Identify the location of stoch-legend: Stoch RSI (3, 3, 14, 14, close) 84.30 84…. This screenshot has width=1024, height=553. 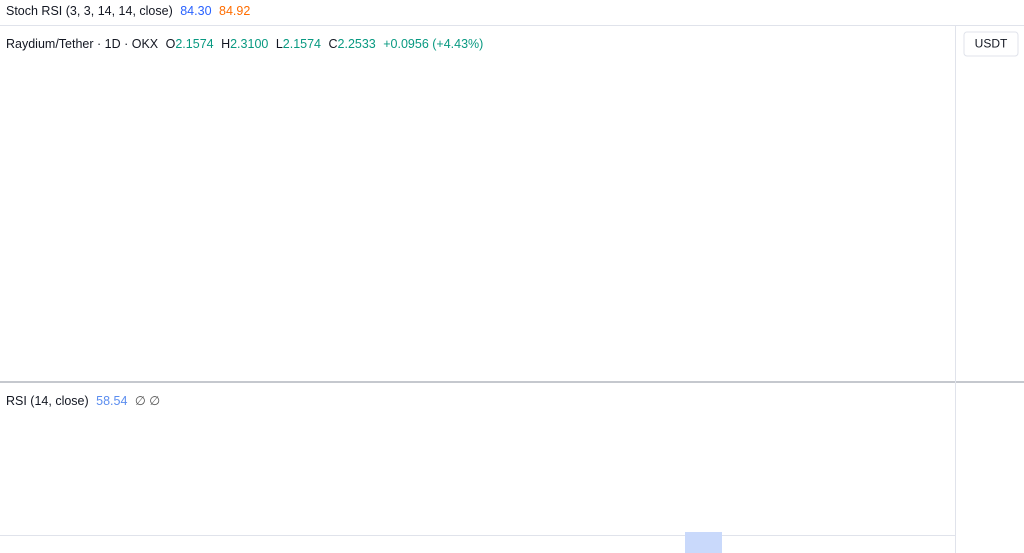
(130, 11).